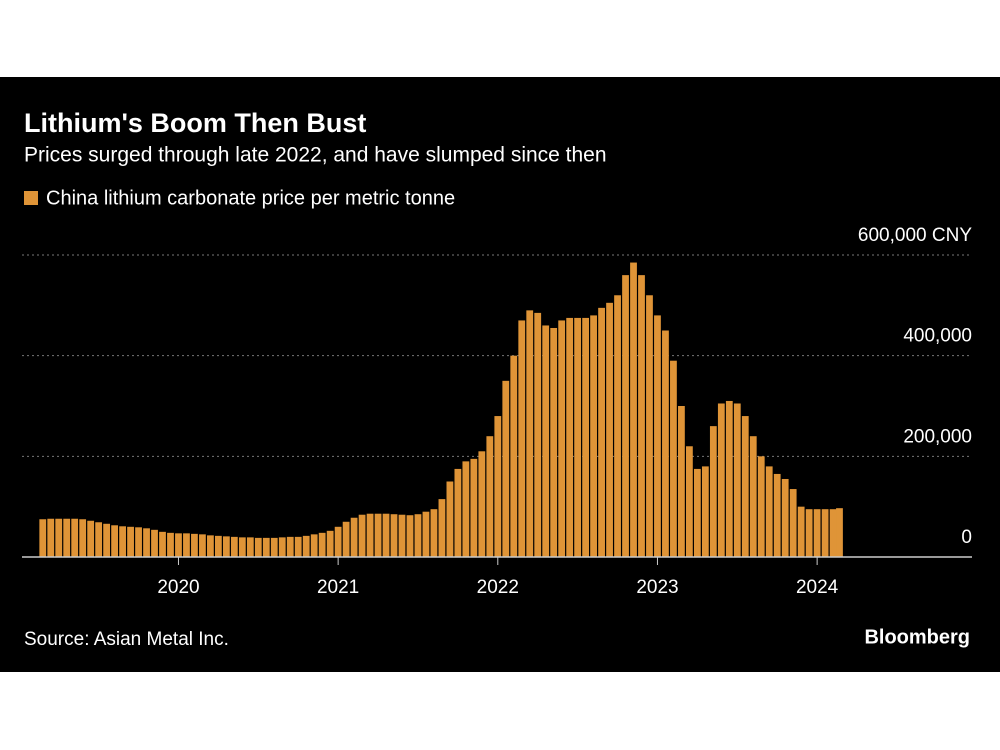 The width and height of the screenshot is (1000, 750). Describe the element at coordinates (937, 436) in the screenshot. I see `y-tick-label: 200,000` at that location.